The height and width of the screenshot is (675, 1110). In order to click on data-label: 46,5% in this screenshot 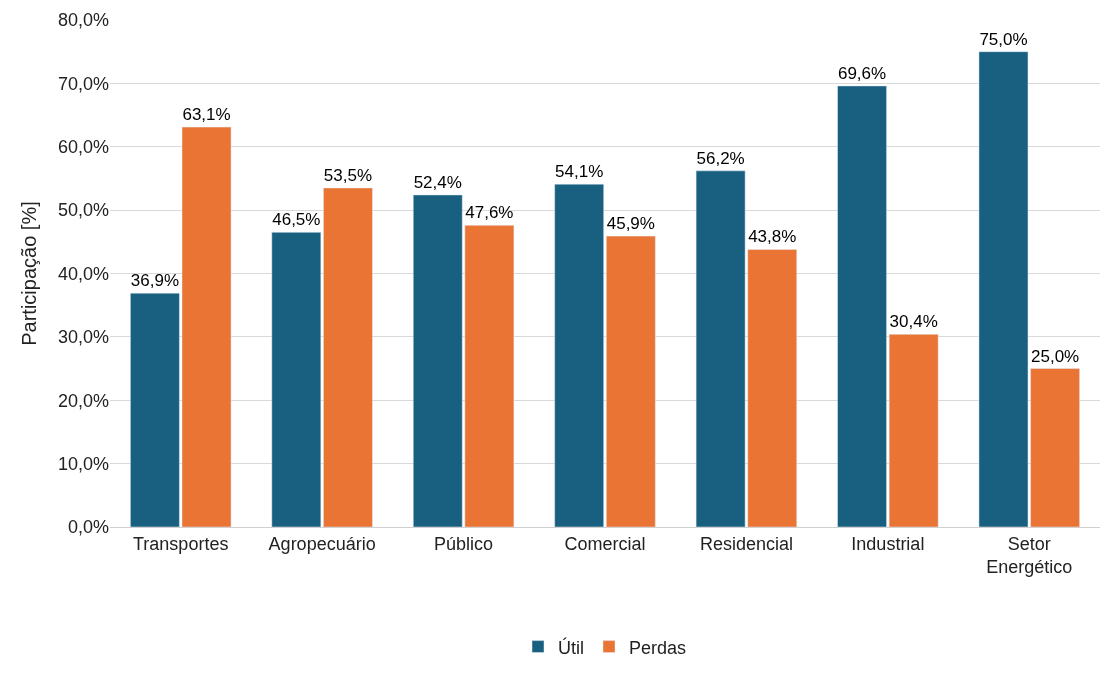, I will do `click(296, 220)`.